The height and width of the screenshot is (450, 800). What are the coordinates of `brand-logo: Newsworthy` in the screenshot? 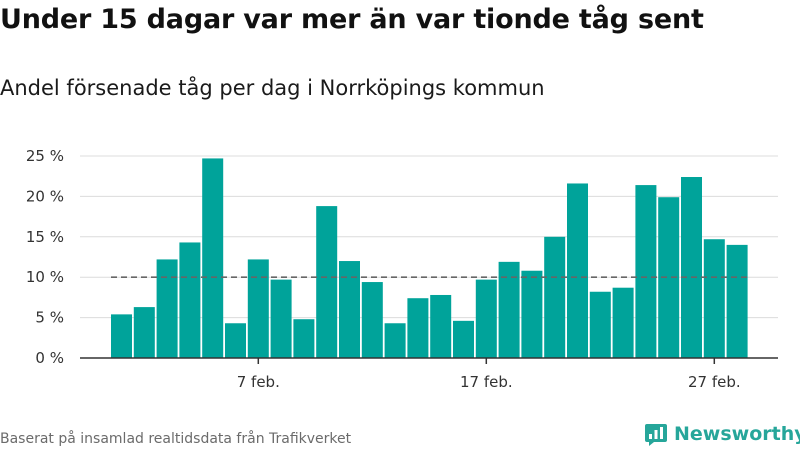 It's located at (722, 434).